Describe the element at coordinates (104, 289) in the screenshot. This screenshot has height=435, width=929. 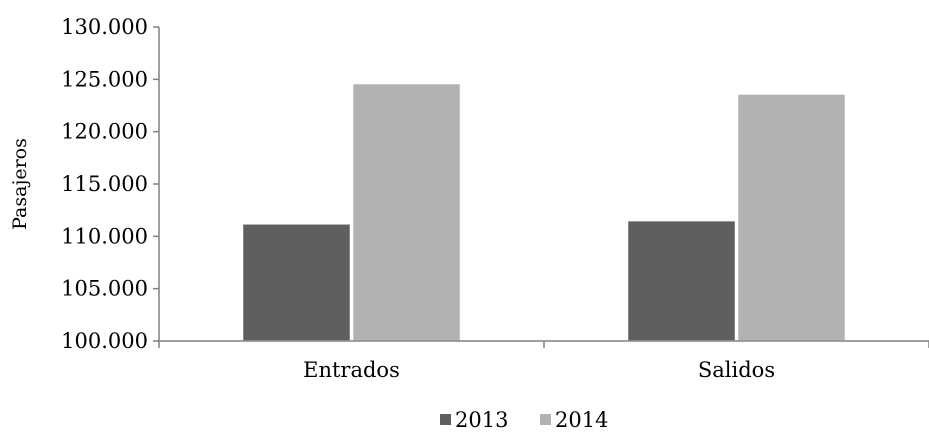
I see `y-tick-label: 105.000` at that location.